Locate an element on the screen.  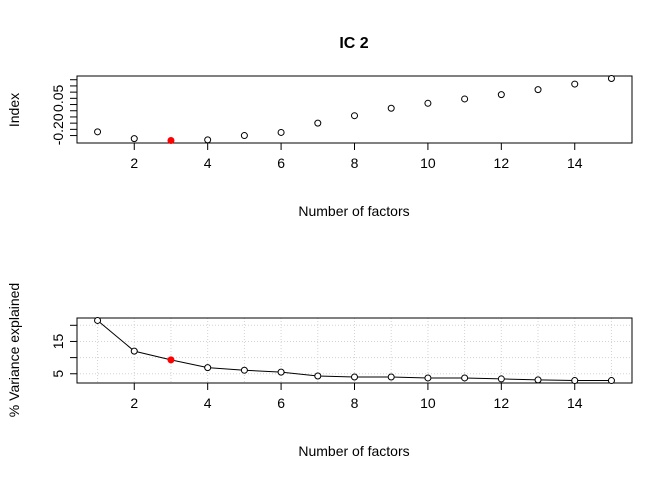
y-tick-label: 5 is located at coordinates (58, 374).